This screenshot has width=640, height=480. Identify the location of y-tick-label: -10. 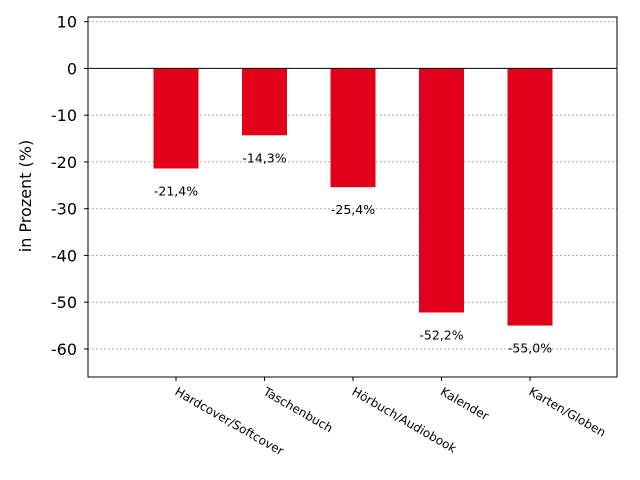
(64, 115).